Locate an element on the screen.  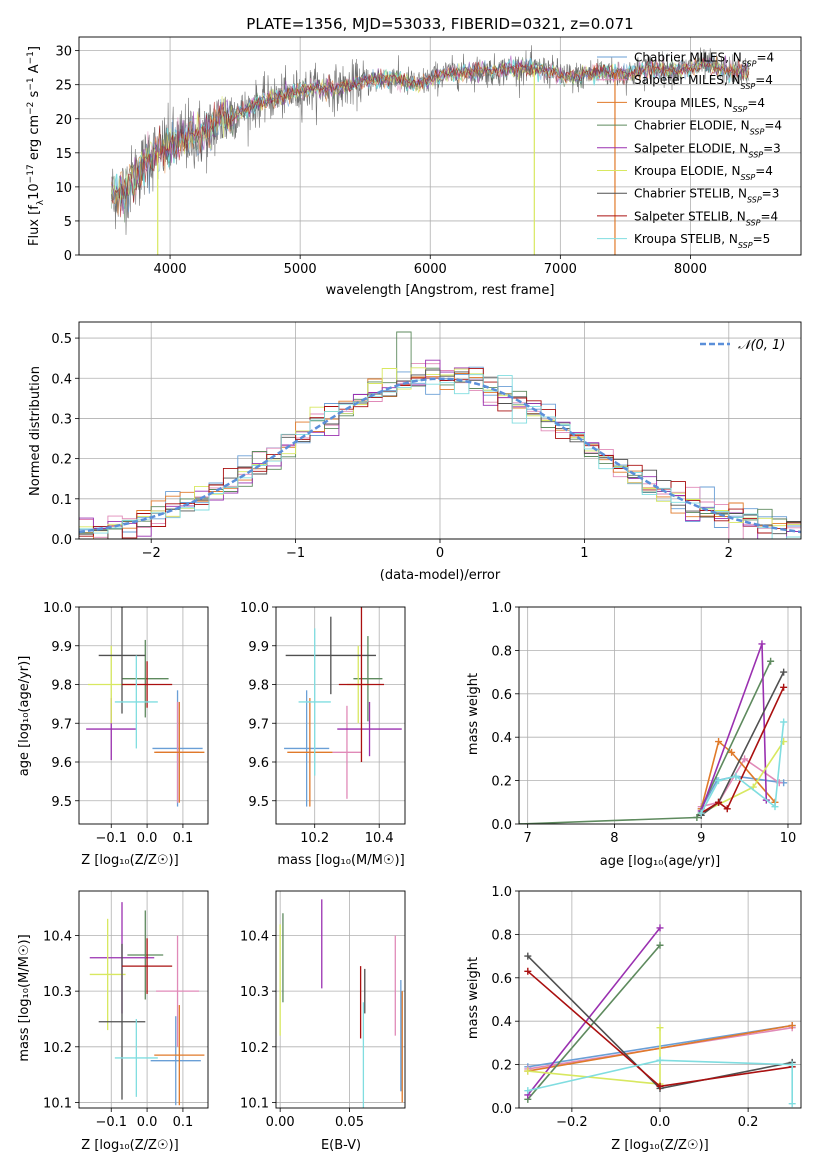
legend-label-count: =3 is located at coordinates (772, 148).